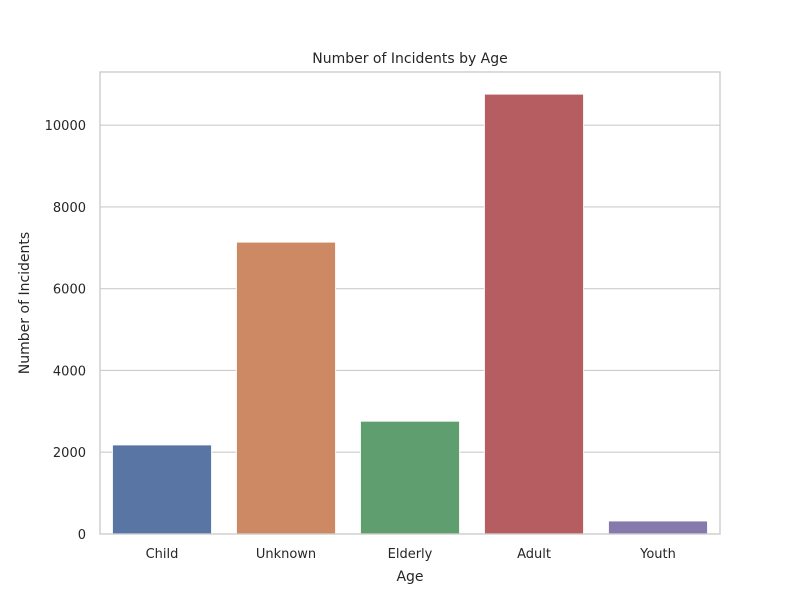 The image size is (800, 600). Describe the element at coordinates (162, 489) in the screenshot. I see `bar-child` at that location.